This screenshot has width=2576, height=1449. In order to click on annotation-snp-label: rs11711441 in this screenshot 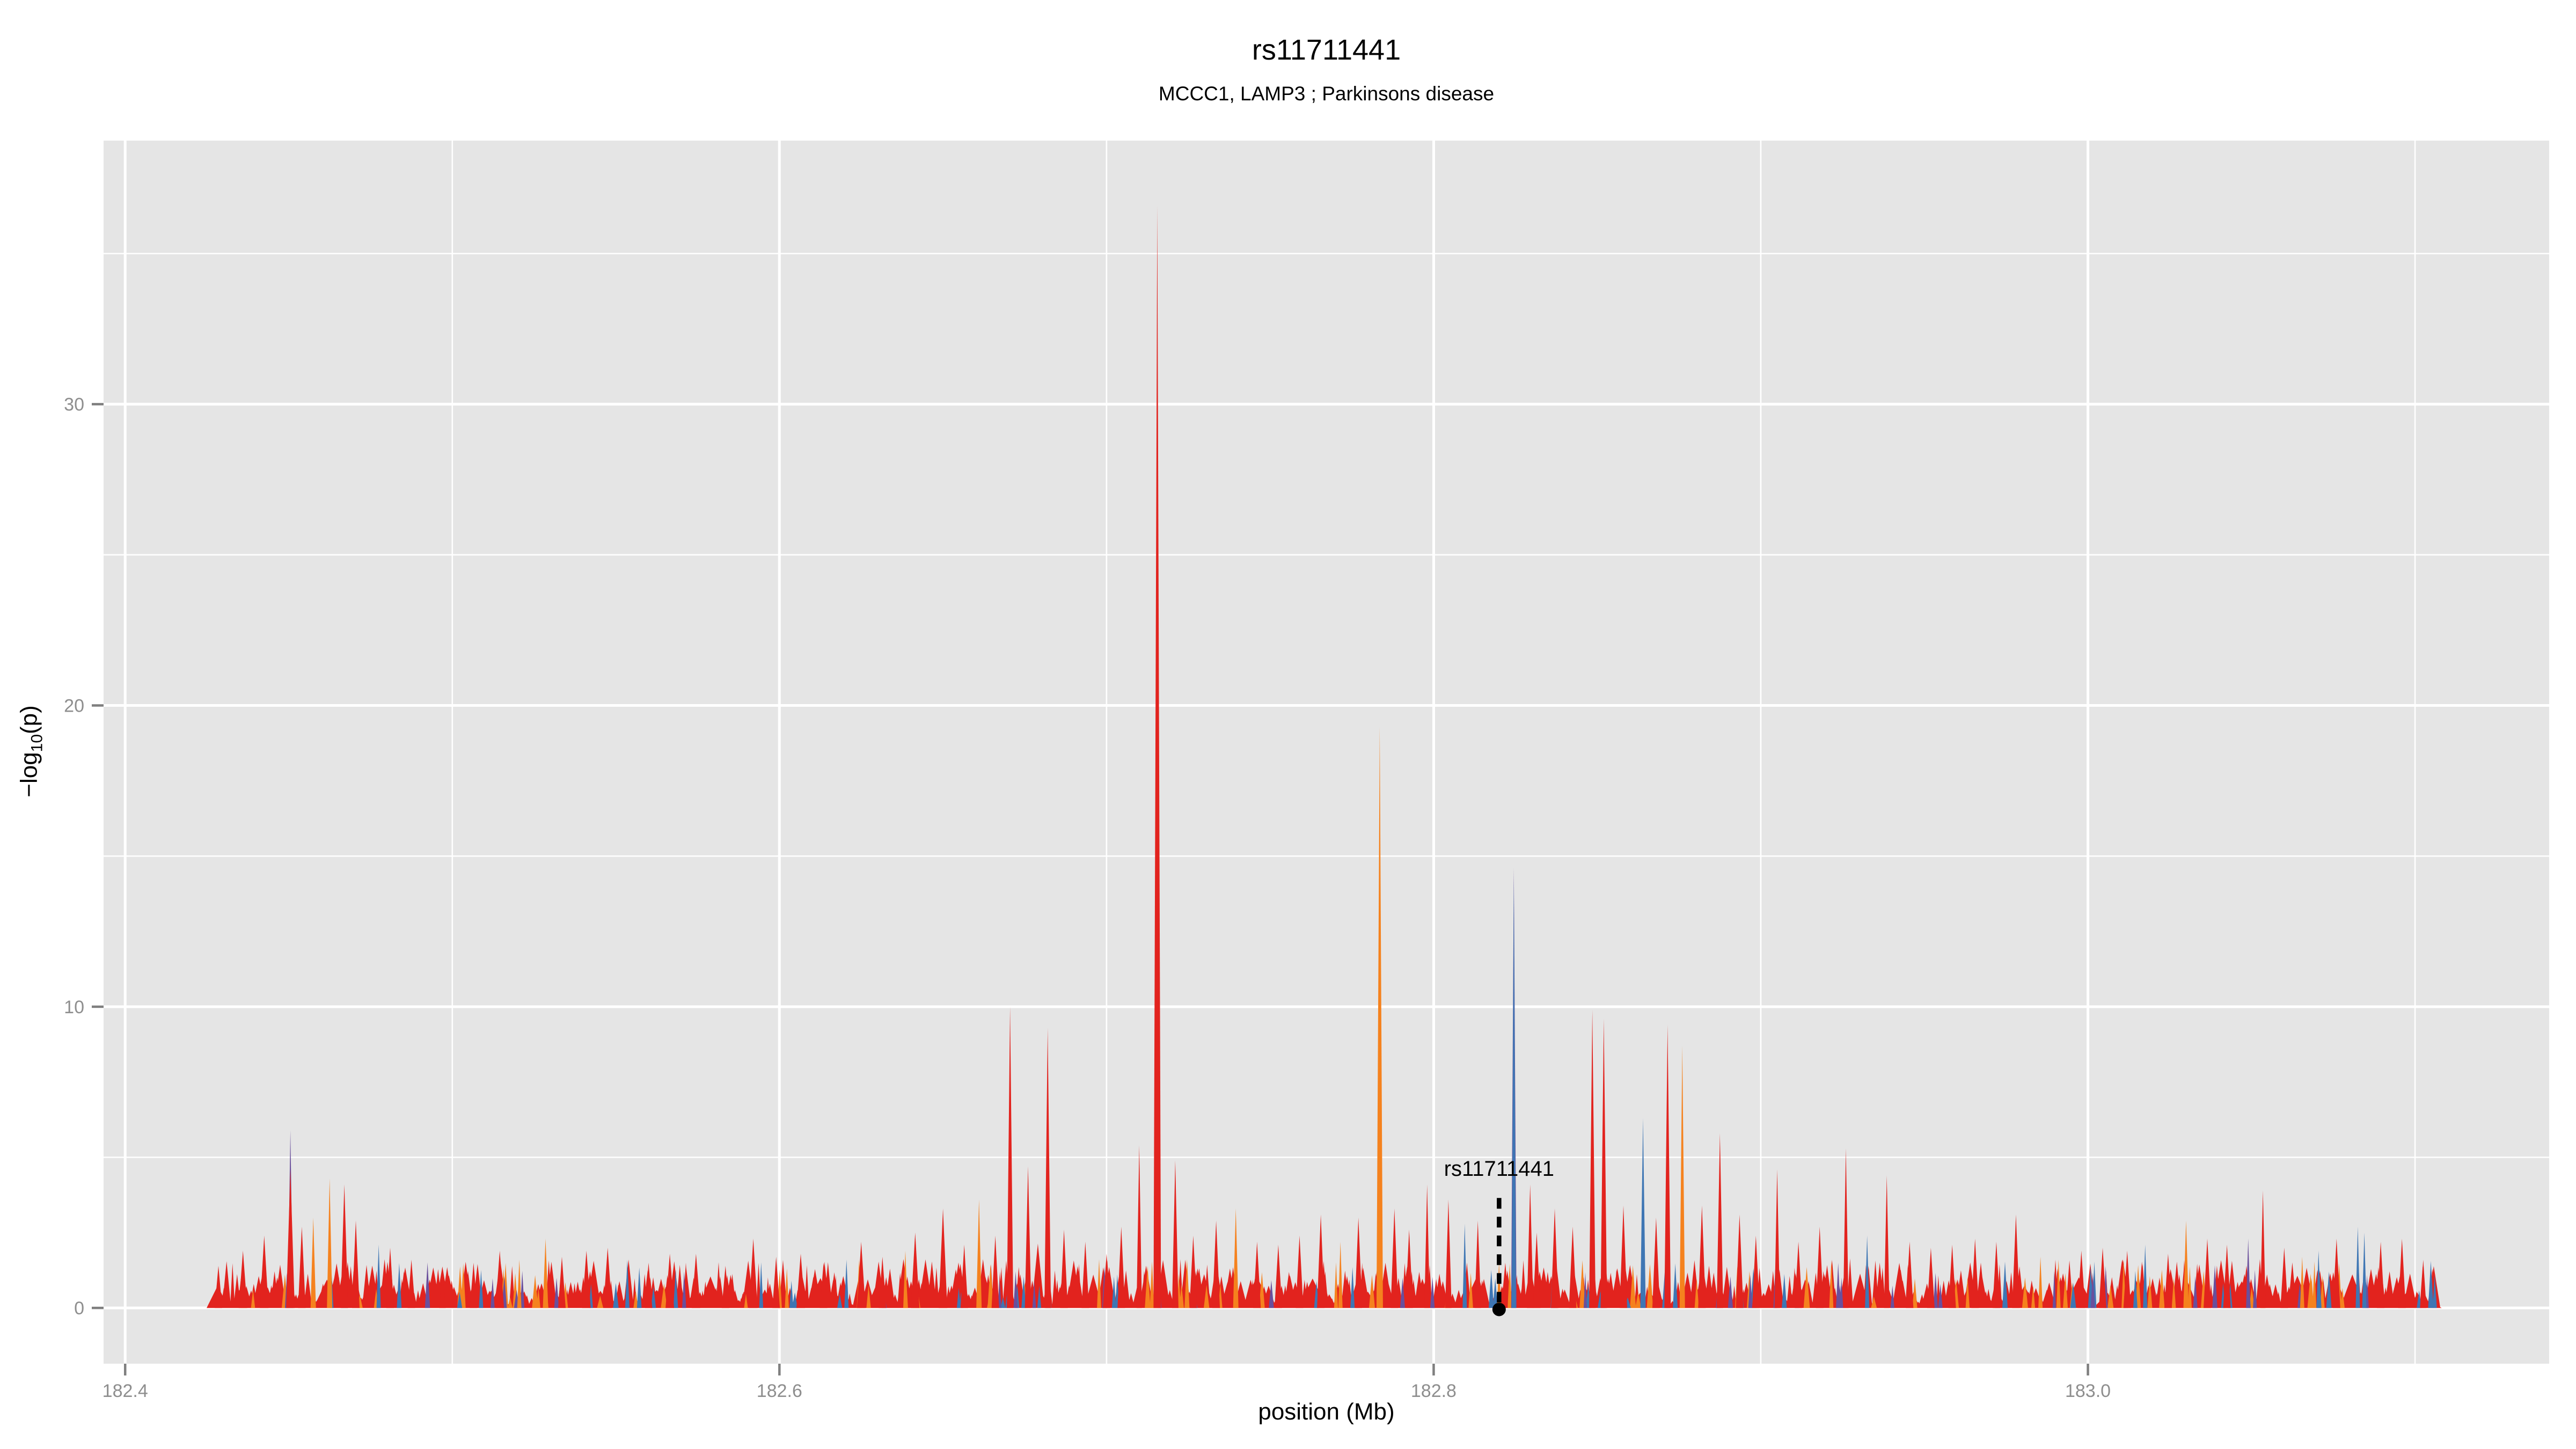, I will do `click(1499, 1169)`.